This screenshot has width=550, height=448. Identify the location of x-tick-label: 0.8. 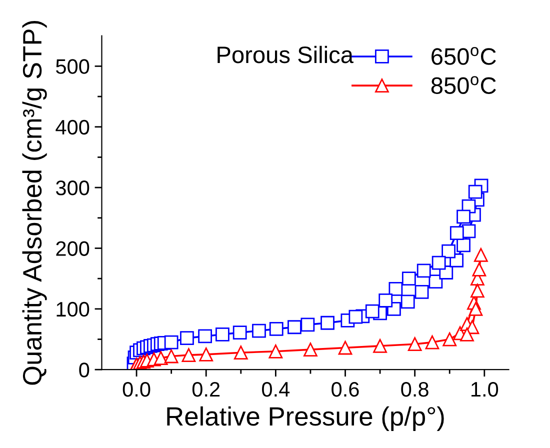
(414, 389).